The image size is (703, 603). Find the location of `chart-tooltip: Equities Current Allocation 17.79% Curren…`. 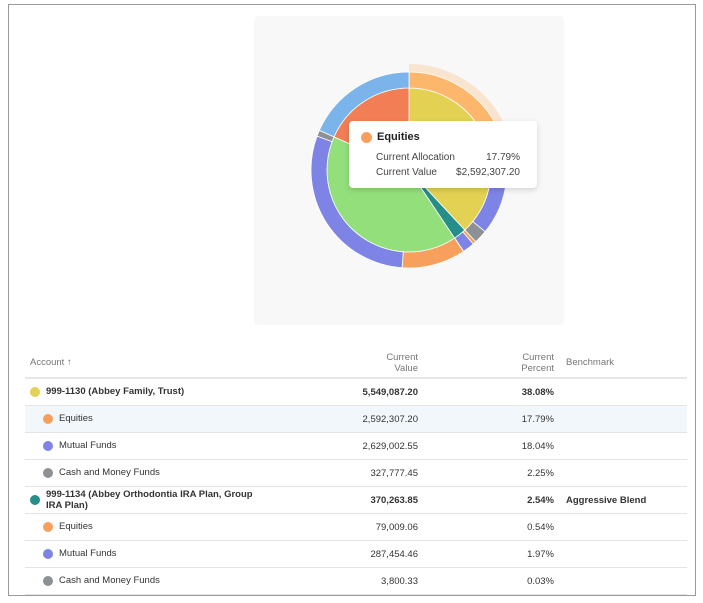

chart-tooltip: Equities Current Allocation 17.79% Curren… is located at coordinates (443, 154).